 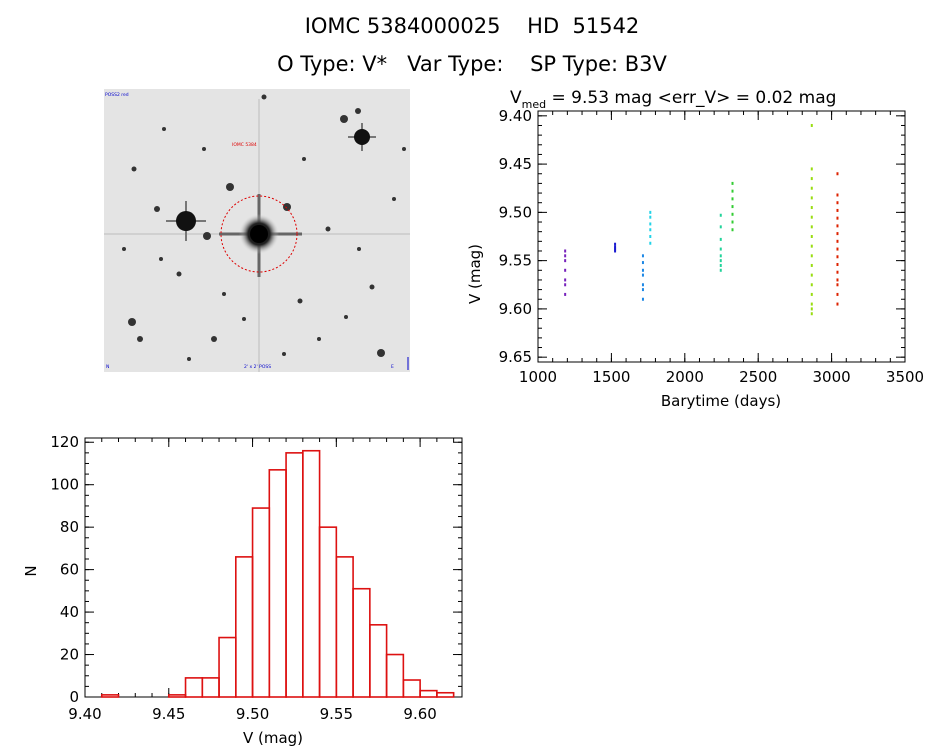 I want to click on histogram-ylabel: N, so click(x=31, y=570).